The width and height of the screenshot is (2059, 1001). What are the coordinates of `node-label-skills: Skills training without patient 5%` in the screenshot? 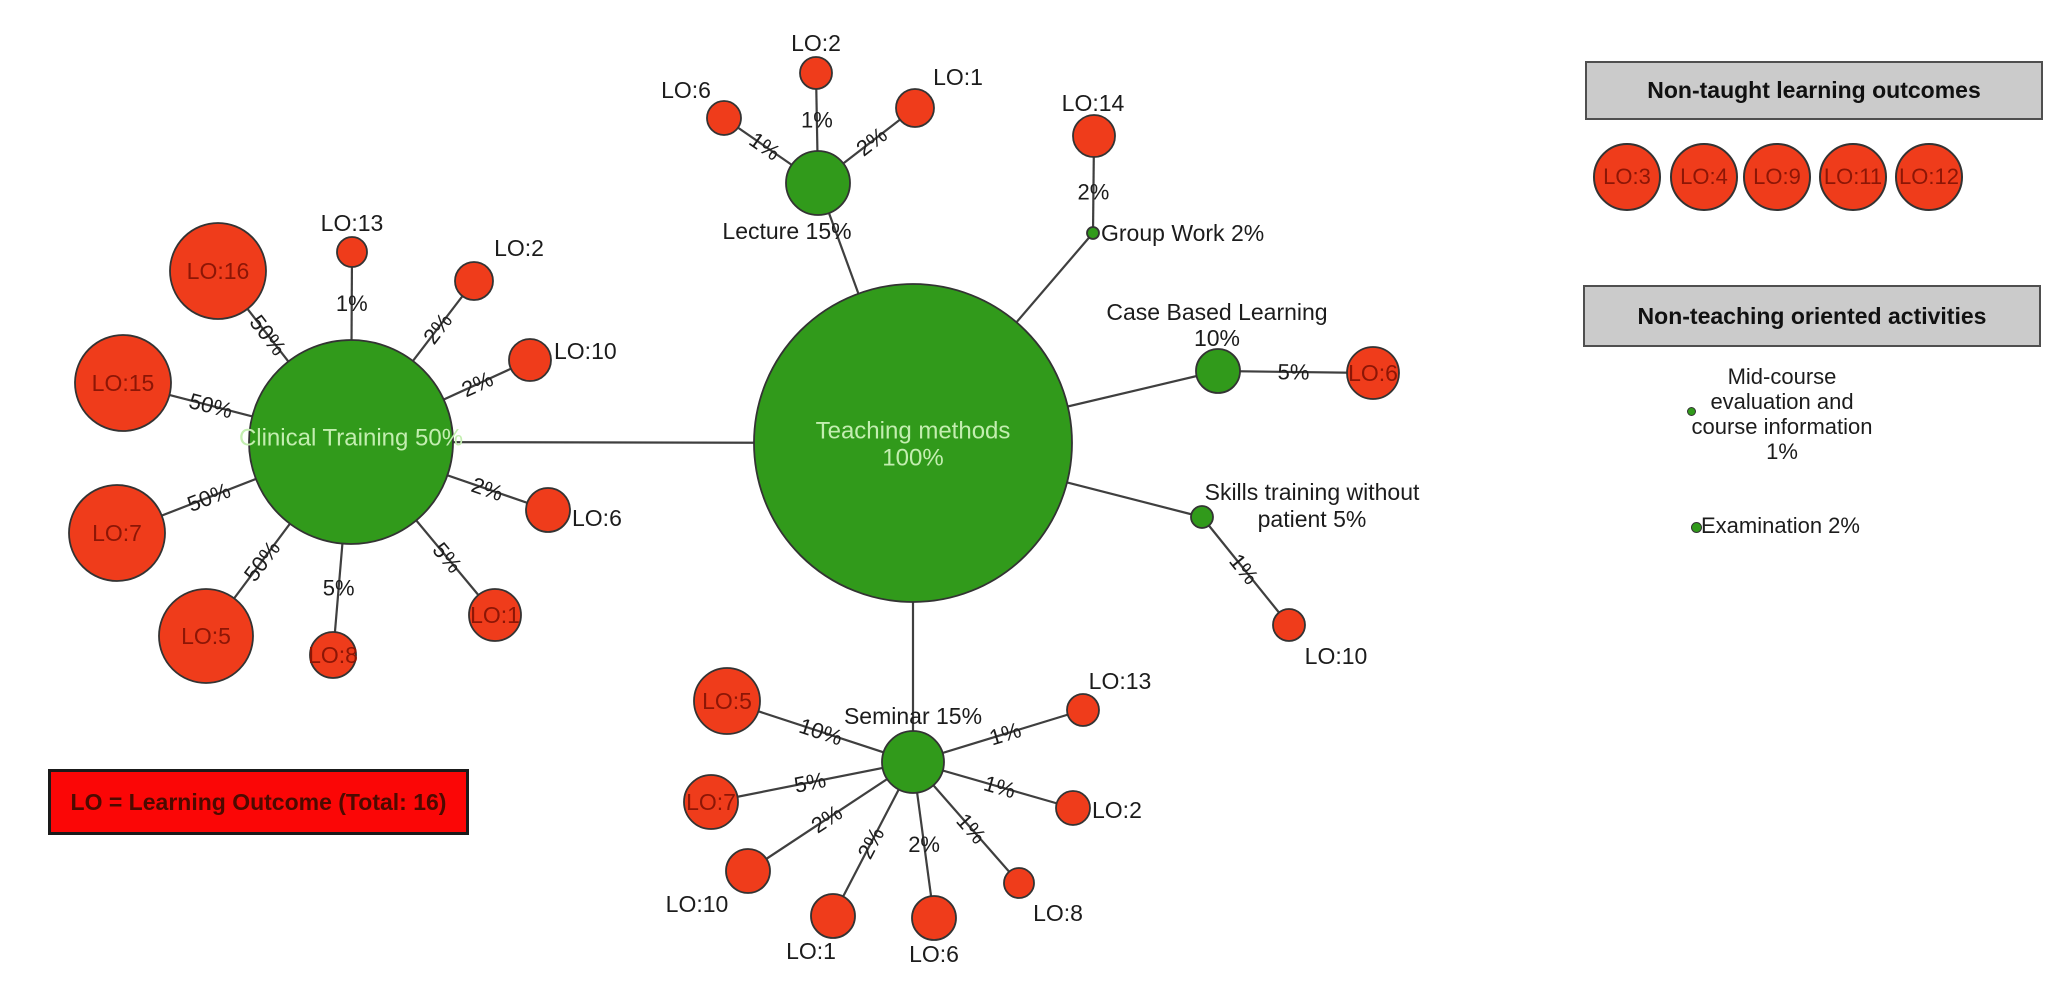 It's located at (1312, 505).